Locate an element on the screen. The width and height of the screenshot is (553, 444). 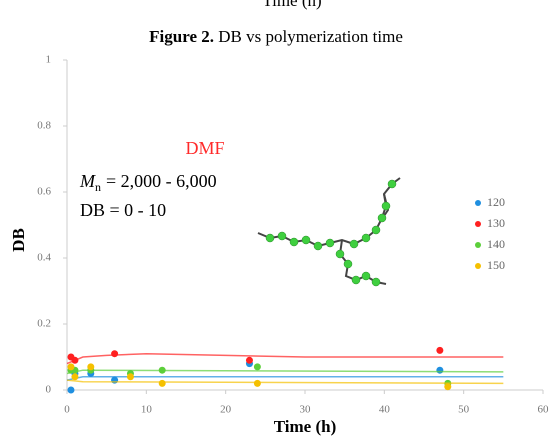
legend-label: 130 is located at coordinates (496, 223).